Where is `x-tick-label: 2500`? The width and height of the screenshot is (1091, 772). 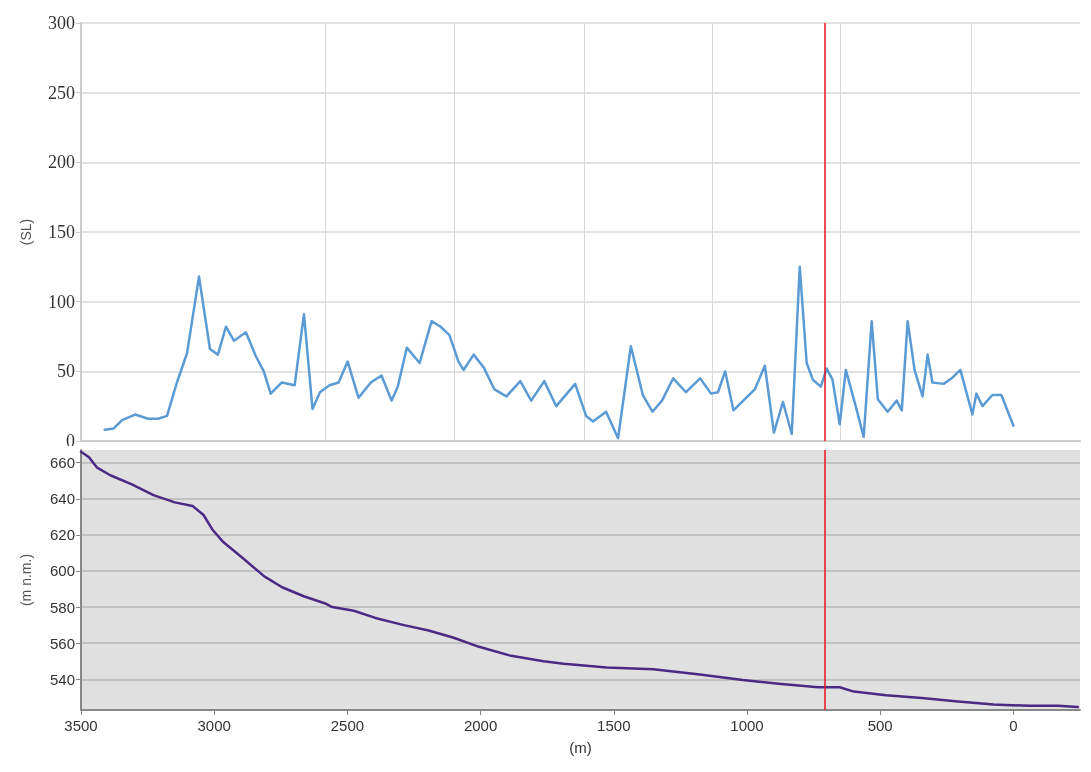
x-tick-label: 2500 is located at coordinates (347, 725).